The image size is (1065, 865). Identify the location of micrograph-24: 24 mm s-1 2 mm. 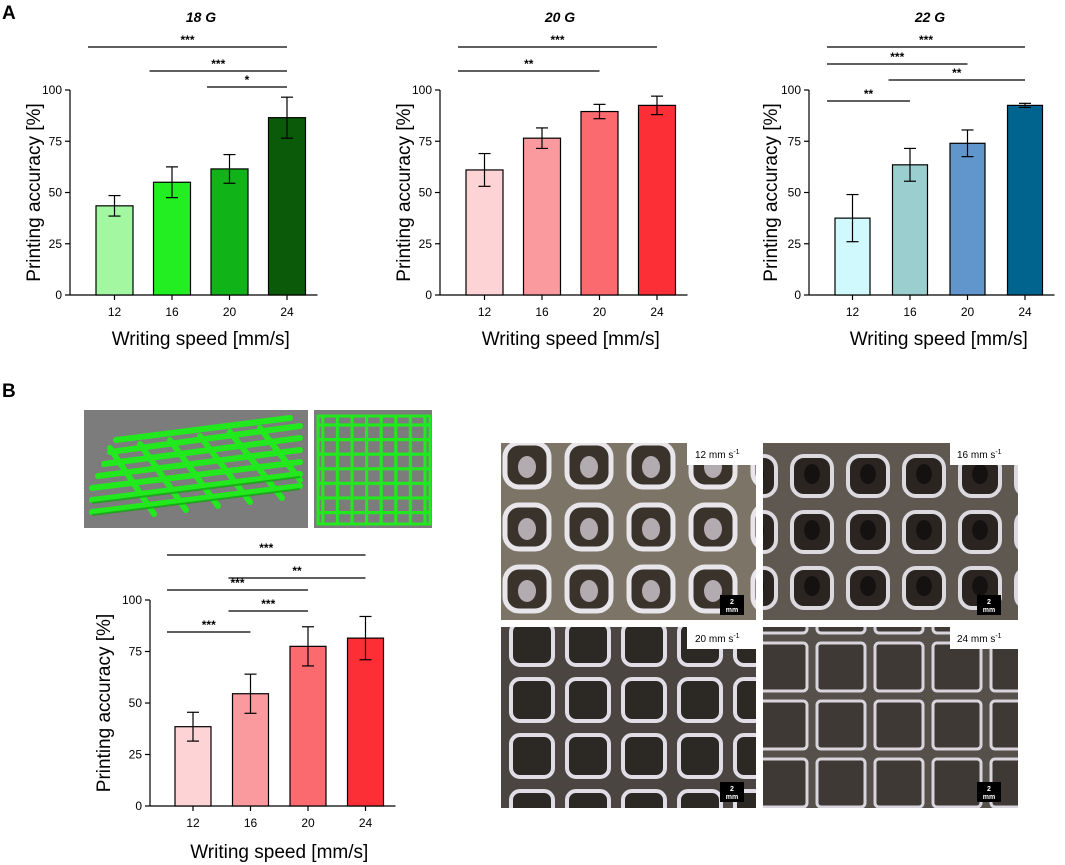
(890, 717).